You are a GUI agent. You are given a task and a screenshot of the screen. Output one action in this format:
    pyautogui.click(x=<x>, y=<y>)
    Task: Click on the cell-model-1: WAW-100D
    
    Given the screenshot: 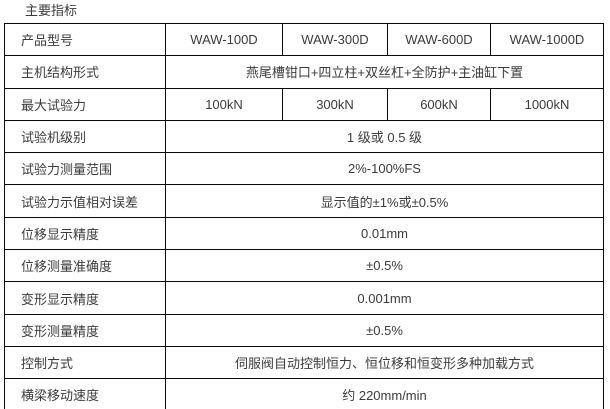 What is the action you would take?
    pyautogui.click(x=224, y=39)
    